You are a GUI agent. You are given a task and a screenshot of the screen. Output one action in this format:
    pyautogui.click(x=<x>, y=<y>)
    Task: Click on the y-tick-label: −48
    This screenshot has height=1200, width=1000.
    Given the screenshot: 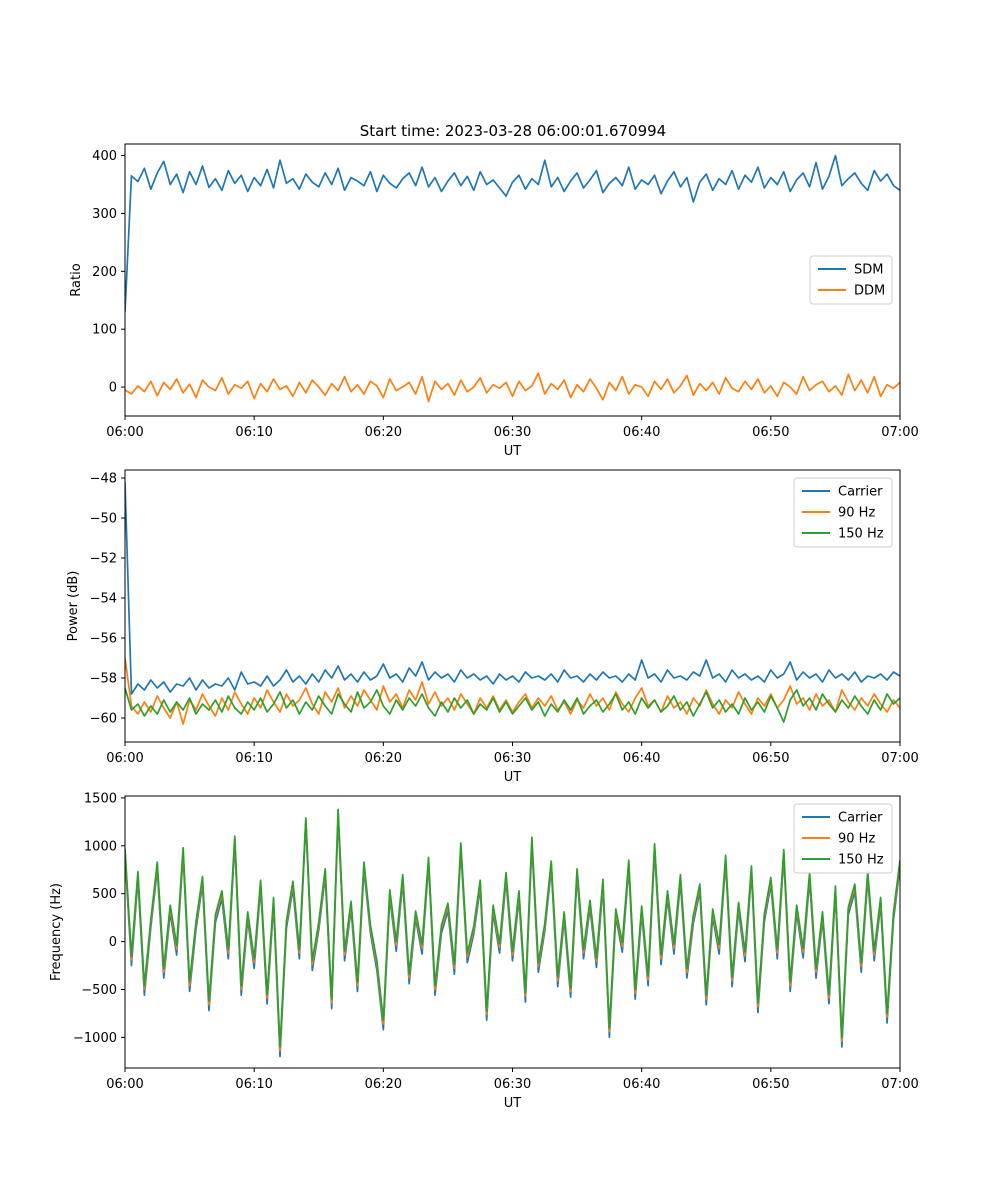 What is the action you would take?
    pyautogui.click(x=103, y=479)
    